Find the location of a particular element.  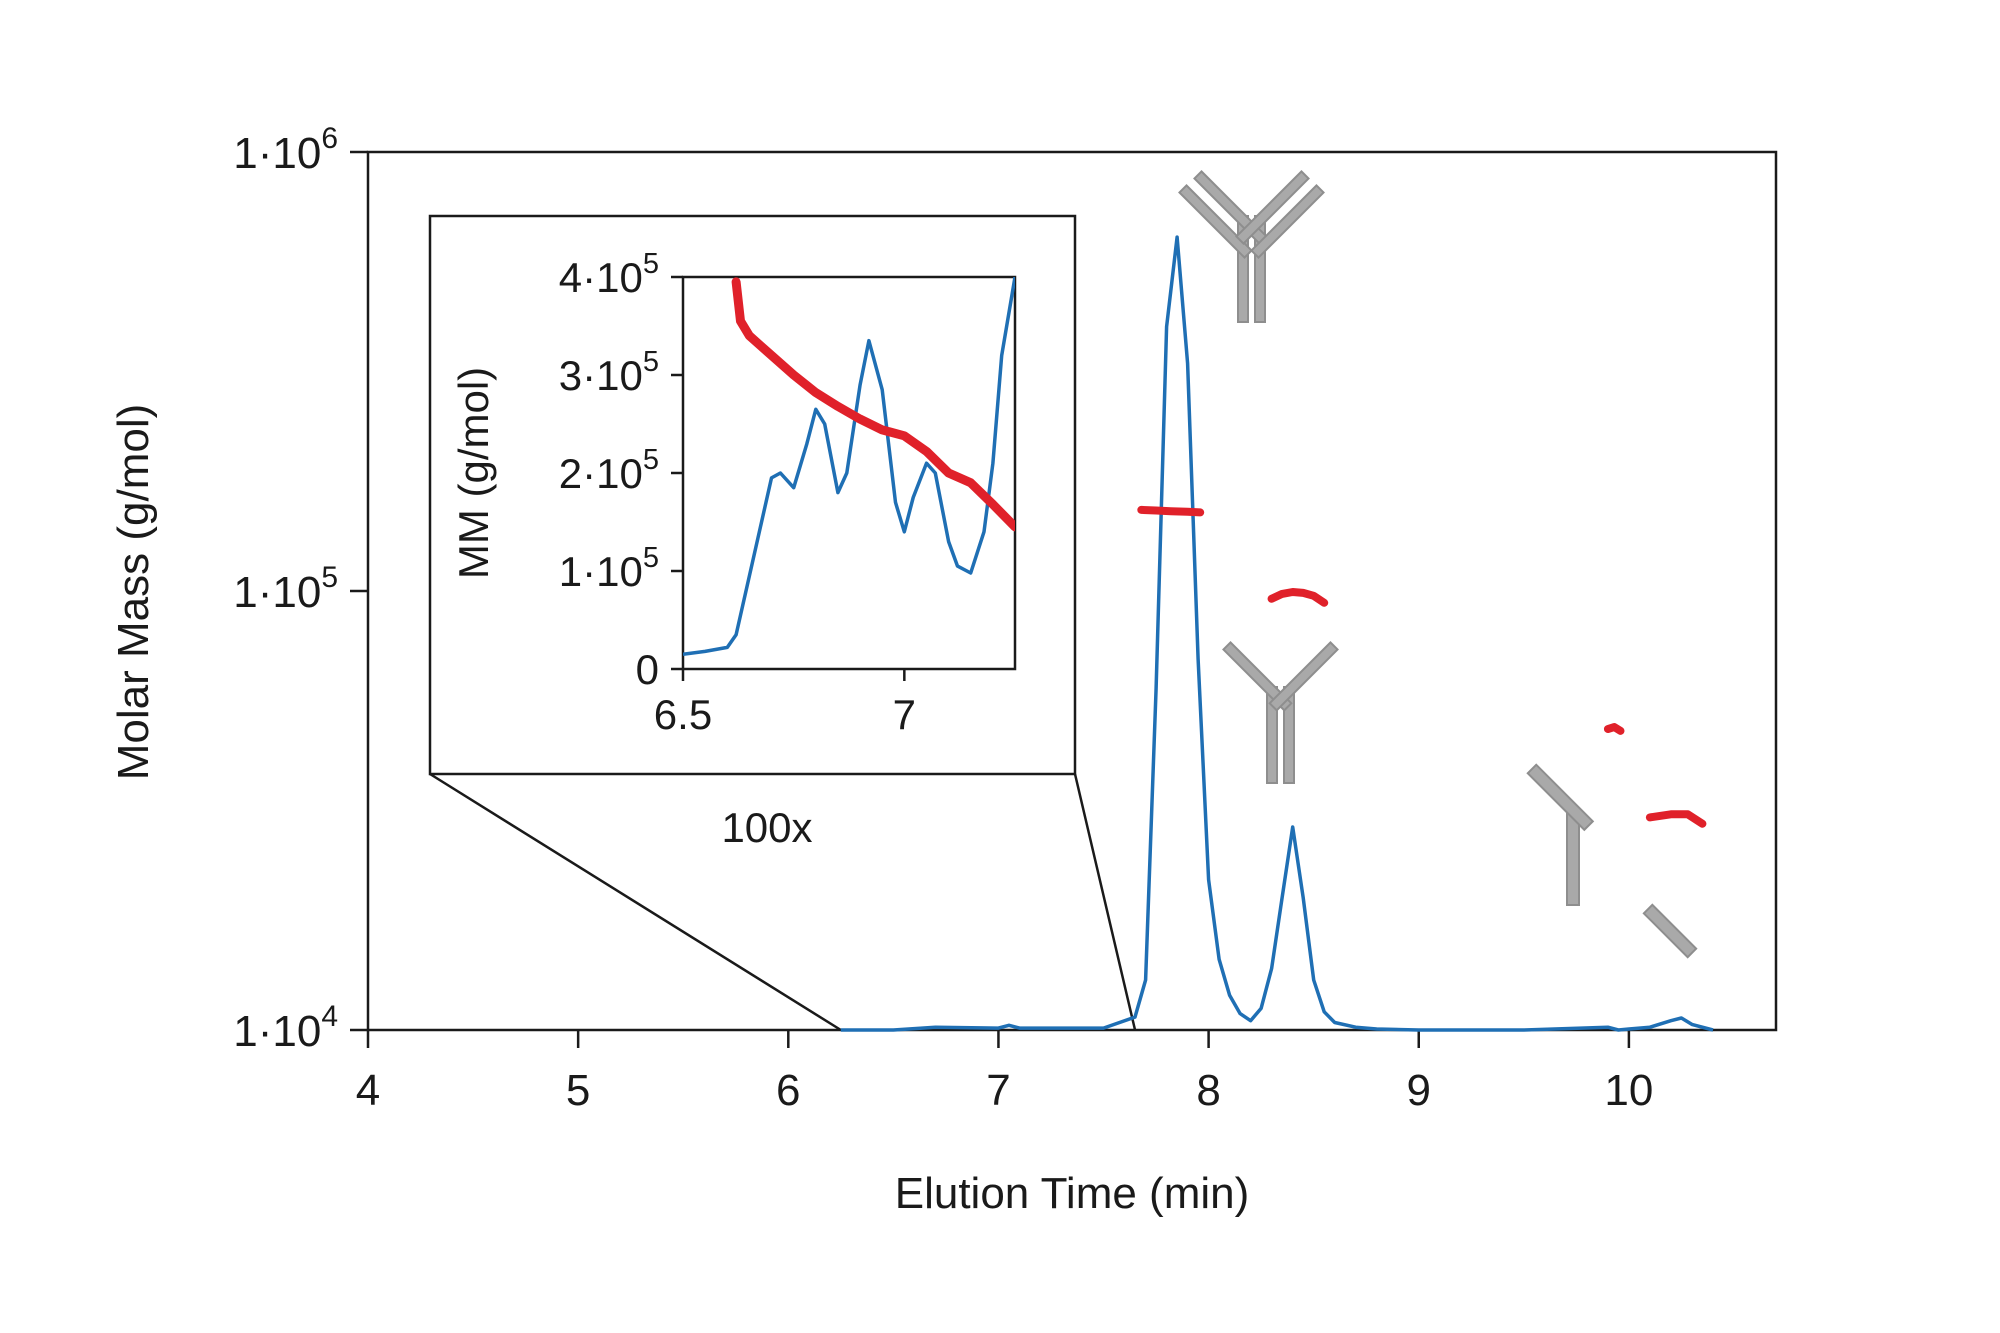

main-x-tick-label: 10 is located at coordinates (1628, 1090).